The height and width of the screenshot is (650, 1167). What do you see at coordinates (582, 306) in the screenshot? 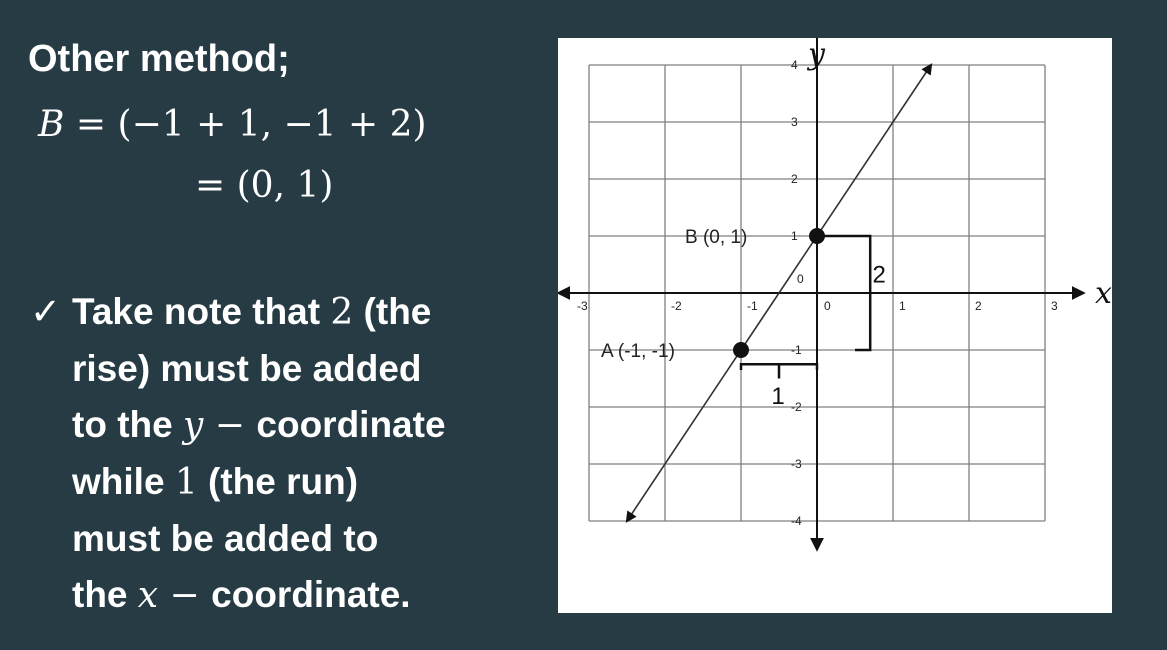
I see `x-tick-label: -3` at bounding box center [582, 306].